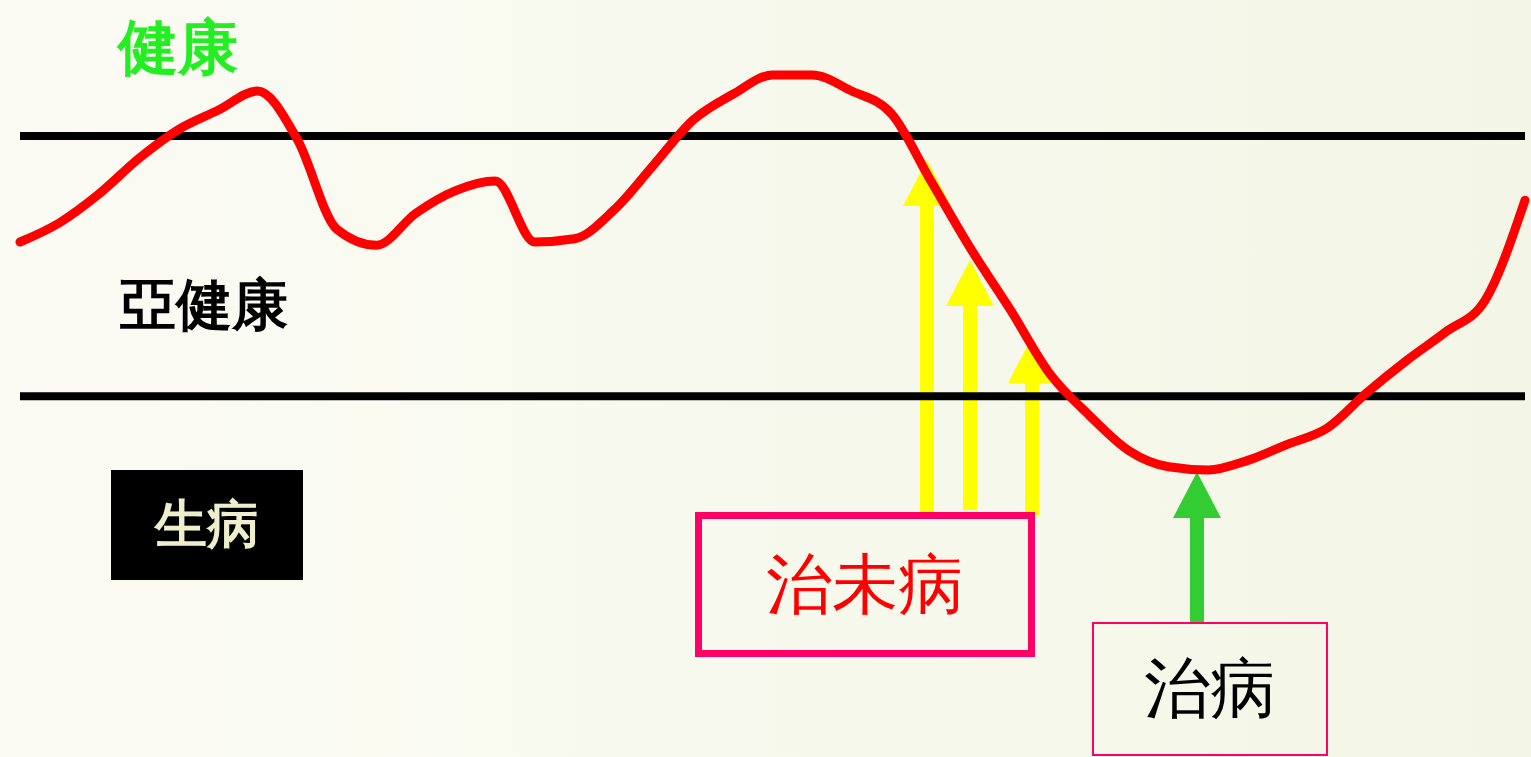  Describe the element at coordinates (178, 47) in the screenshot. I see `annotation: 健康` at that location.